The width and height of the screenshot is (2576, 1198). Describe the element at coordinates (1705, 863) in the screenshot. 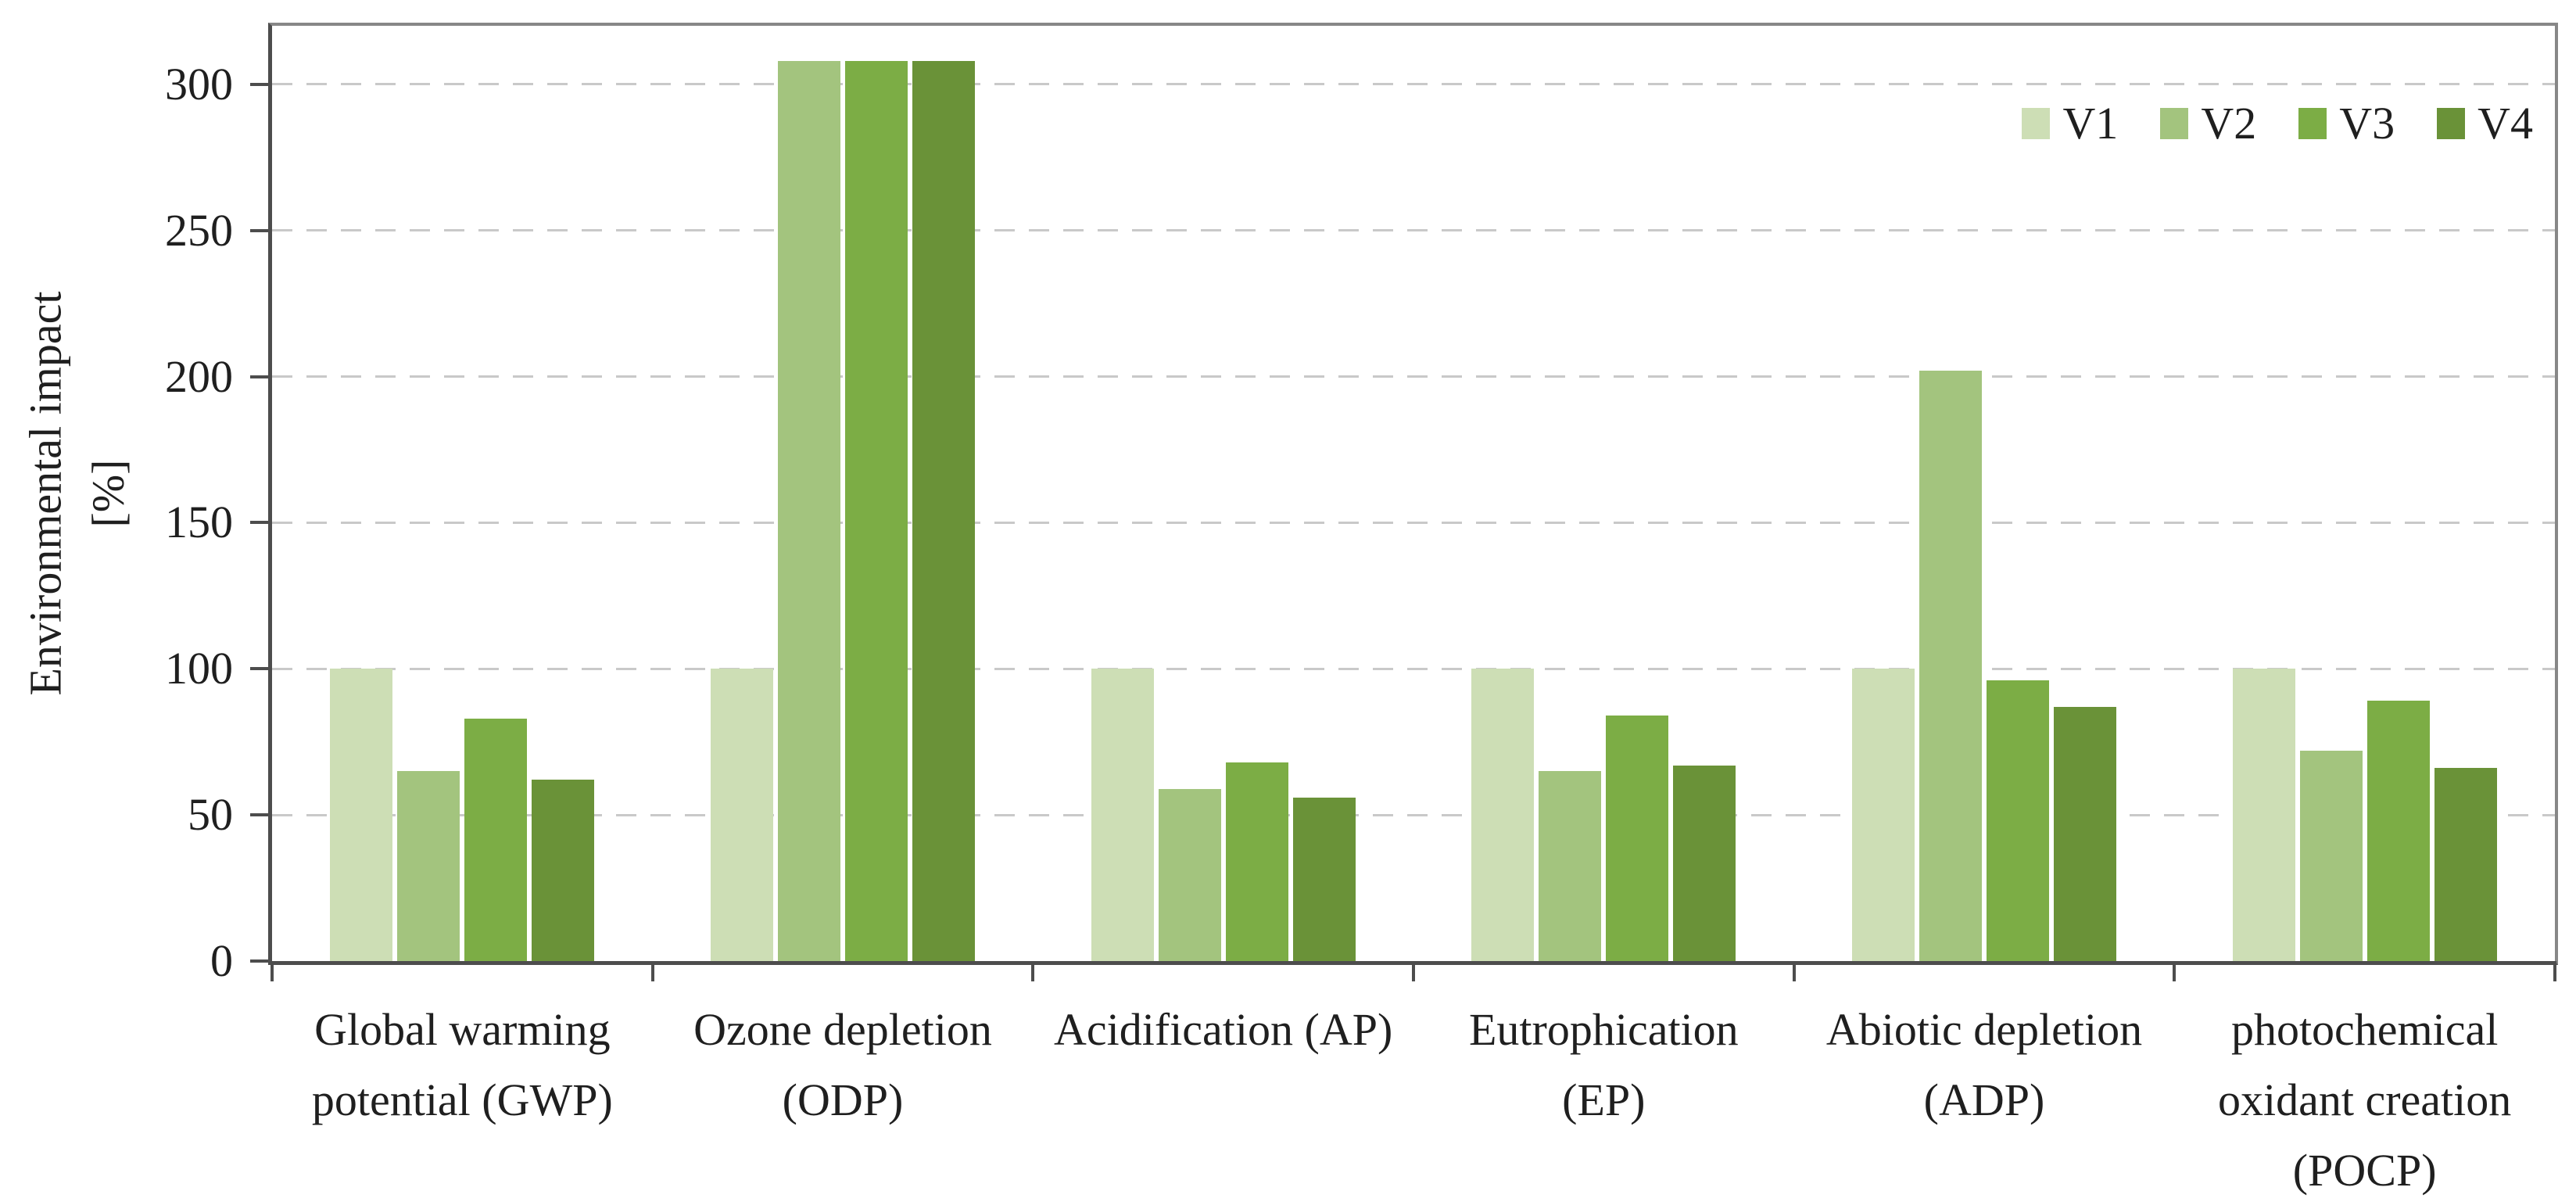

I see `bar-V4-group4` at that location.